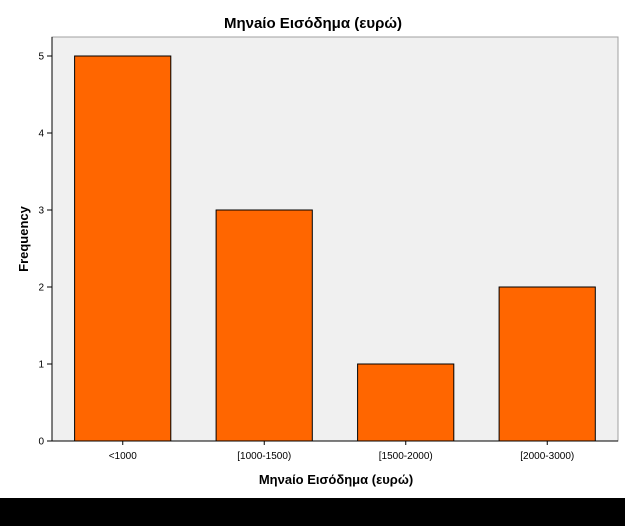  Describe the element at coordinates (23, 238) in the screenshot. I see `y-axis-title: Frequency` at that location.